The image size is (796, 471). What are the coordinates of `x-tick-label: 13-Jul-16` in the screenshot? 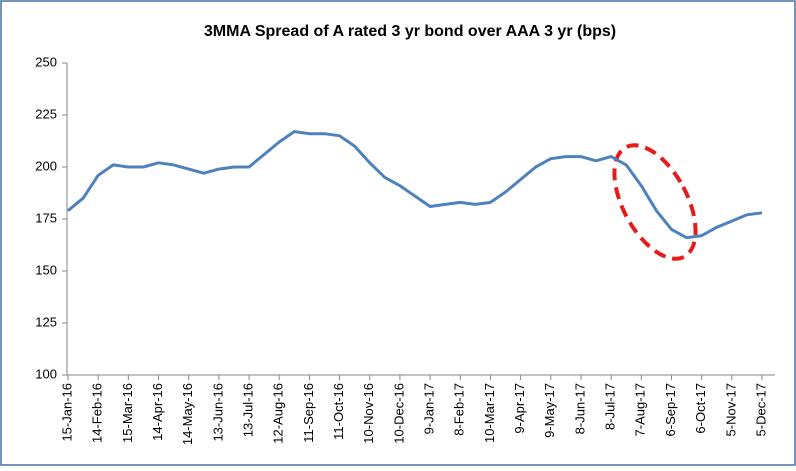 It's located at (247, 410).